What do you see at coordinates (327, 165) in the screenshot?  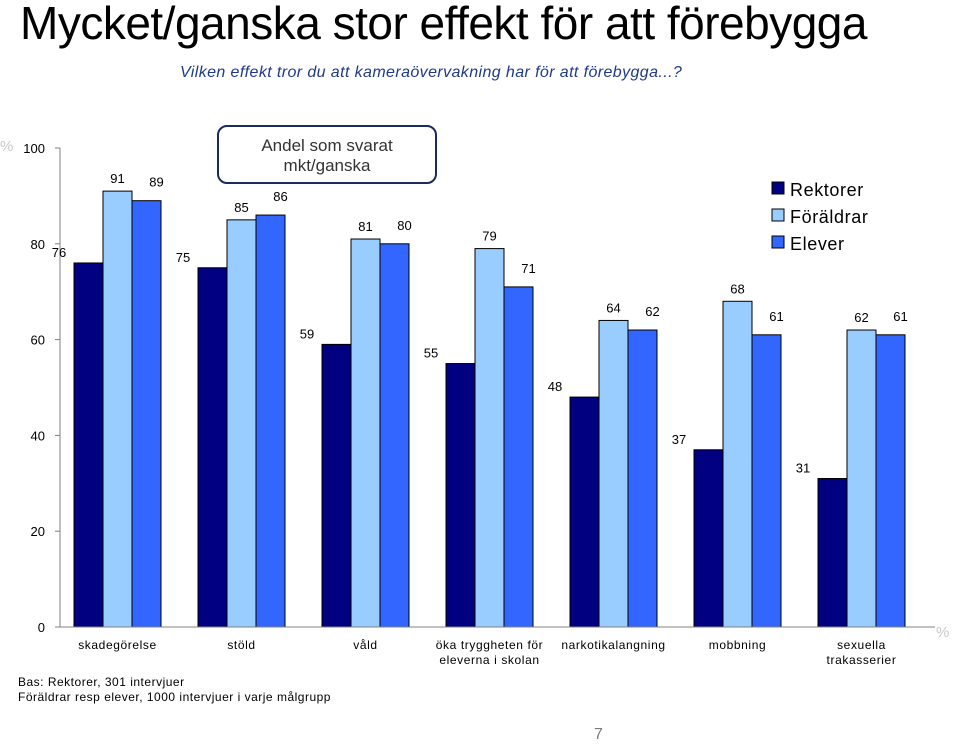 I see `annotation-text: mkt/ganska` at bounding box center [327, 165].